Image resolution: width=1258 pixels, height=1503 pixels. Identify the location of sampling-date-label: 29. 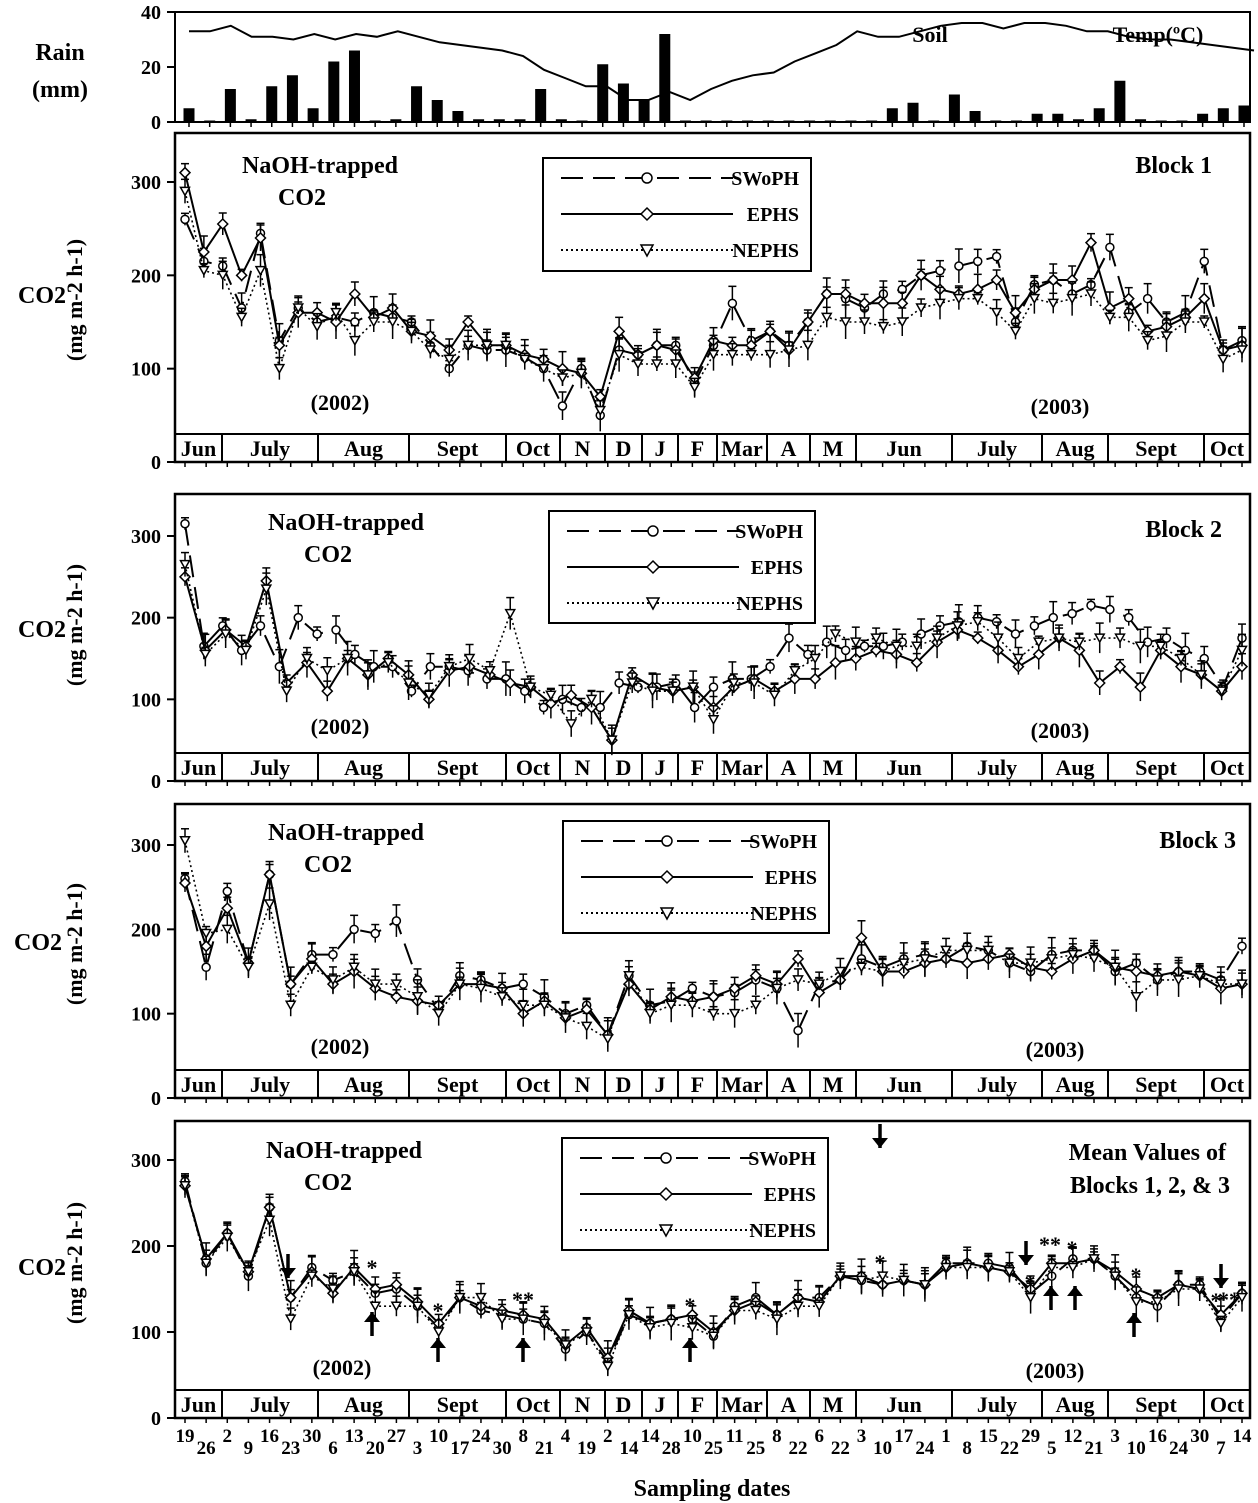
(1030, 1436).